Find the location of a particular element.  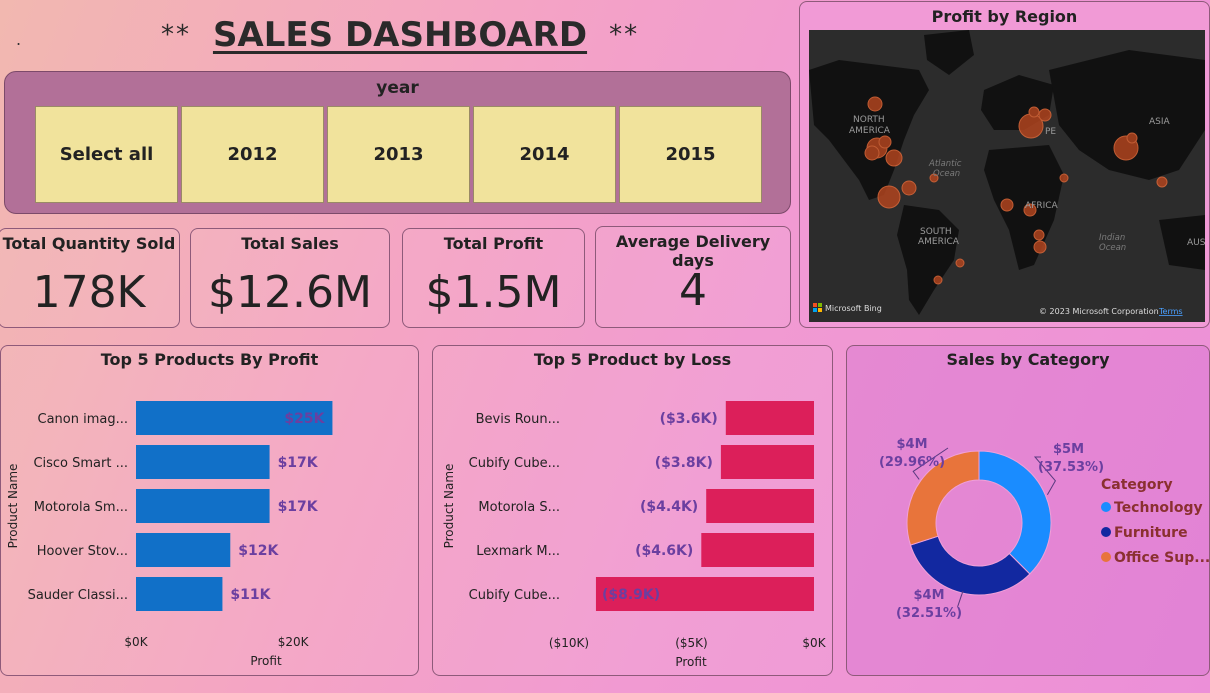

kpi-label: Total Quantity Sold is located at coordinates (89, 243).